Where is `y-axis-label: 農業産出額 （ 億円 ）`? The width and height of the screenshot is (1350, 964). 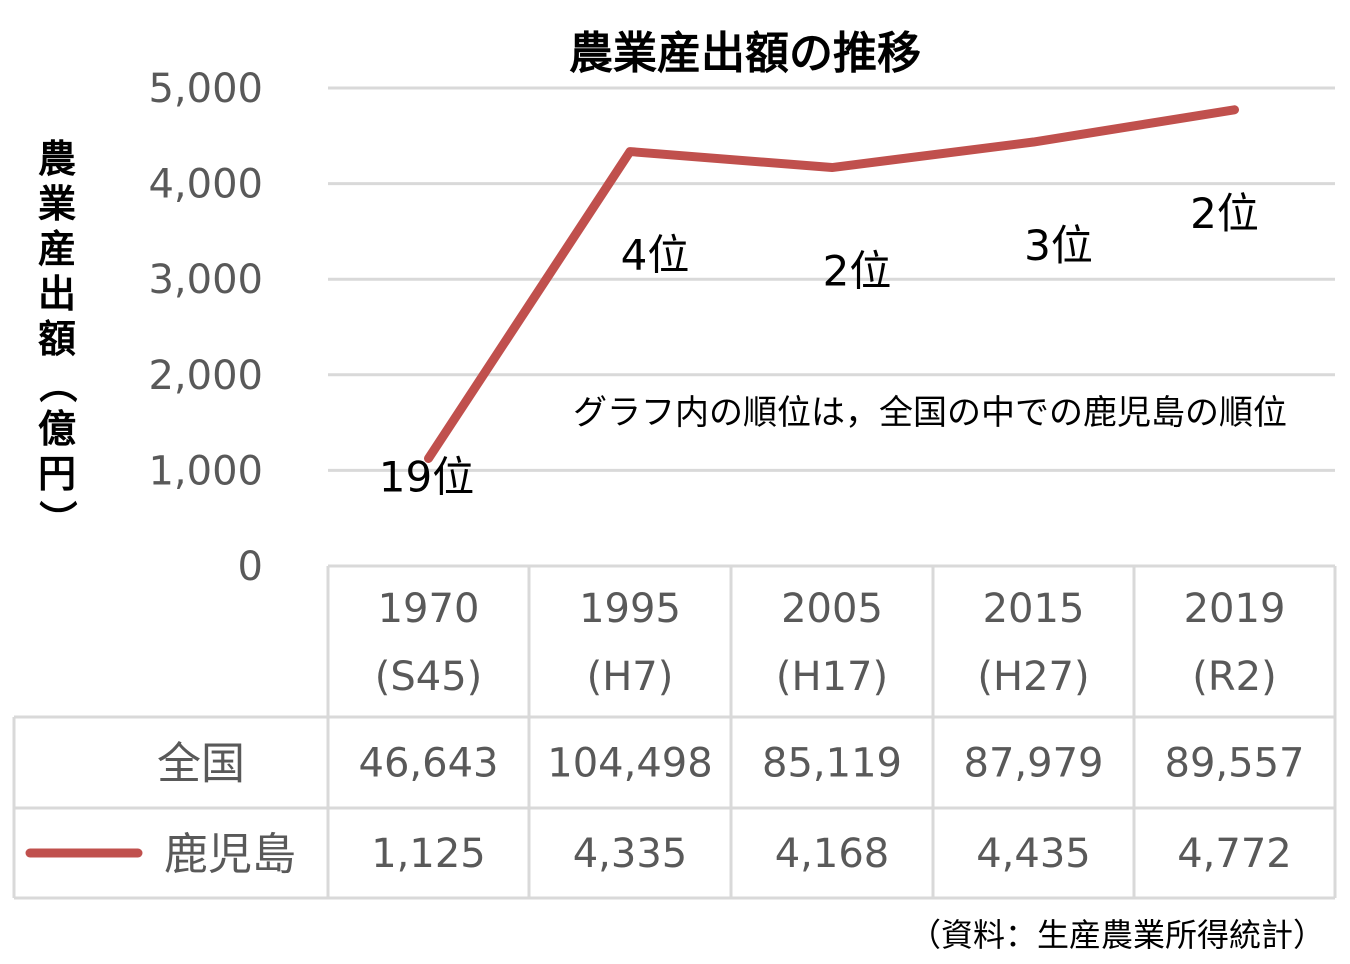
y-axis-label: 農業産出額 （ 億円 ） is located at coordinates (57, 337).